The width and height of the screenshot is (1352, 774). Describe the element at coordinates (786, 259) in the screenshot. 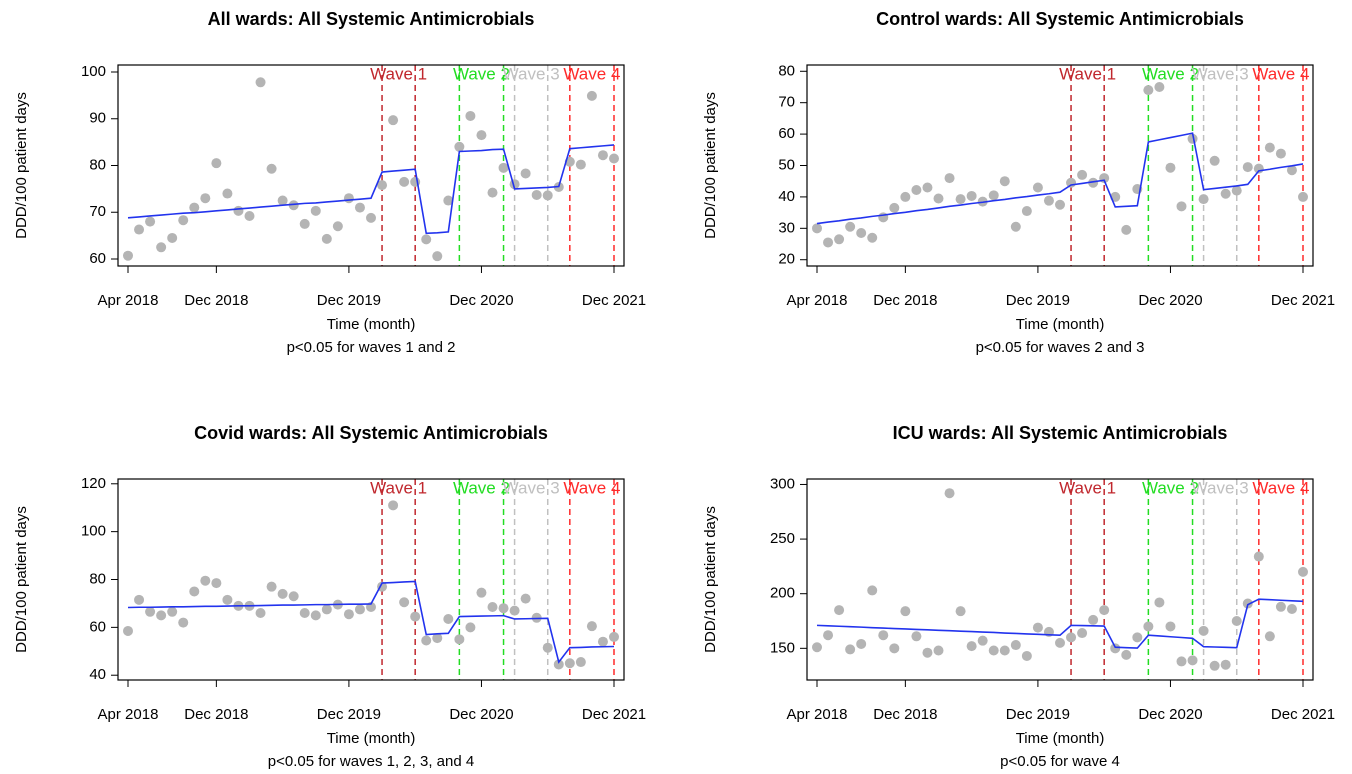

I see `y-tick-label: 20` at that location.